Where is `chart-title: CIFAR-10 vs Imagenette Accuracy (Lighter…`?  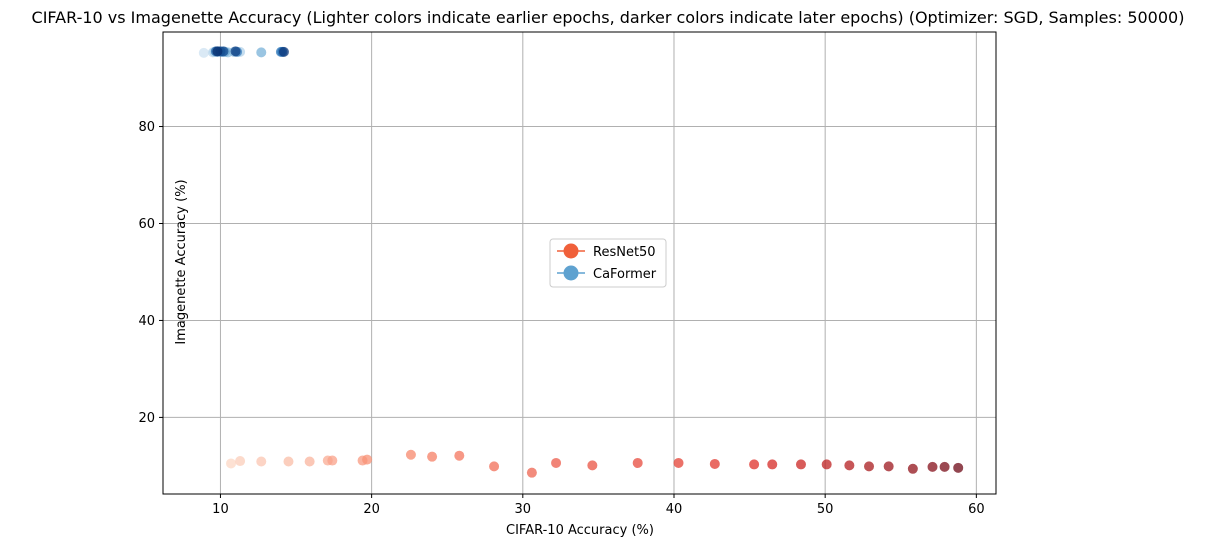
chart-title: CIFAR-10 vs Imagenette Accuracy (Lighter… is located at coordinates (608, 17).